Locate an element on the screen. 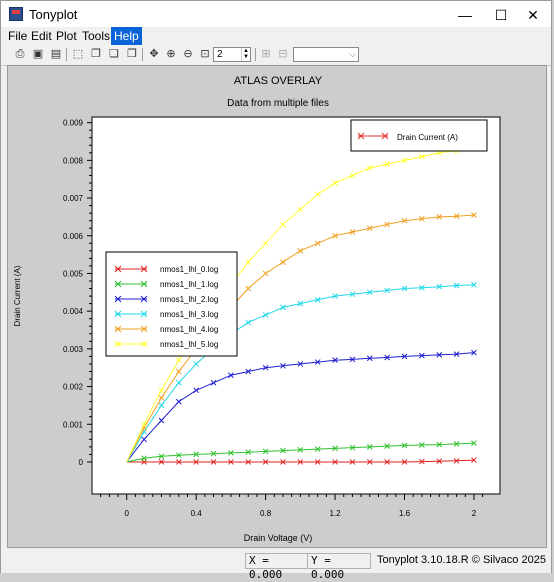 This screenshot has height=582, width=554. plot-select: ⌵ is located at coordinates (326, 54).